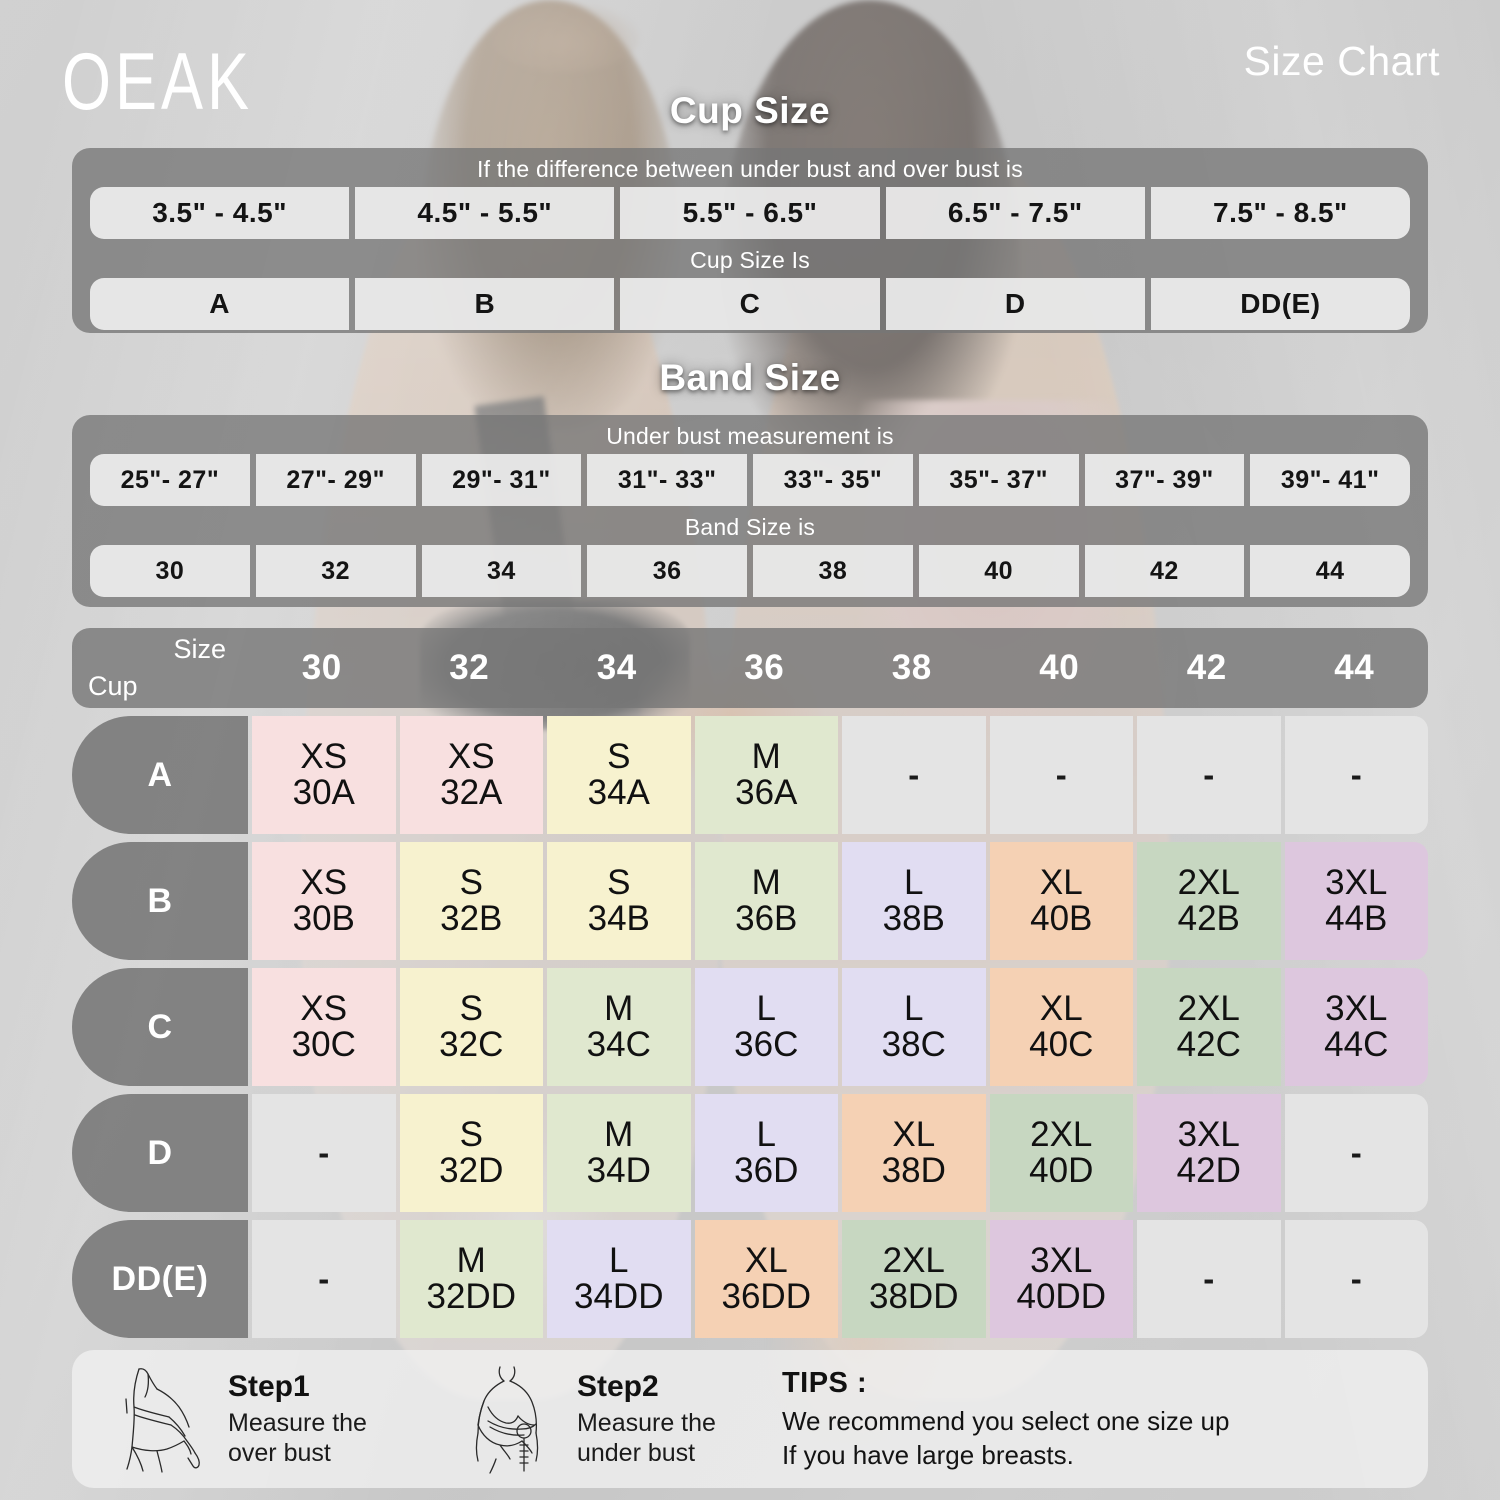  Describe the element at coordinates (750, 377) in the screenshot. I see `band-size-heading: Band Size` at that location.